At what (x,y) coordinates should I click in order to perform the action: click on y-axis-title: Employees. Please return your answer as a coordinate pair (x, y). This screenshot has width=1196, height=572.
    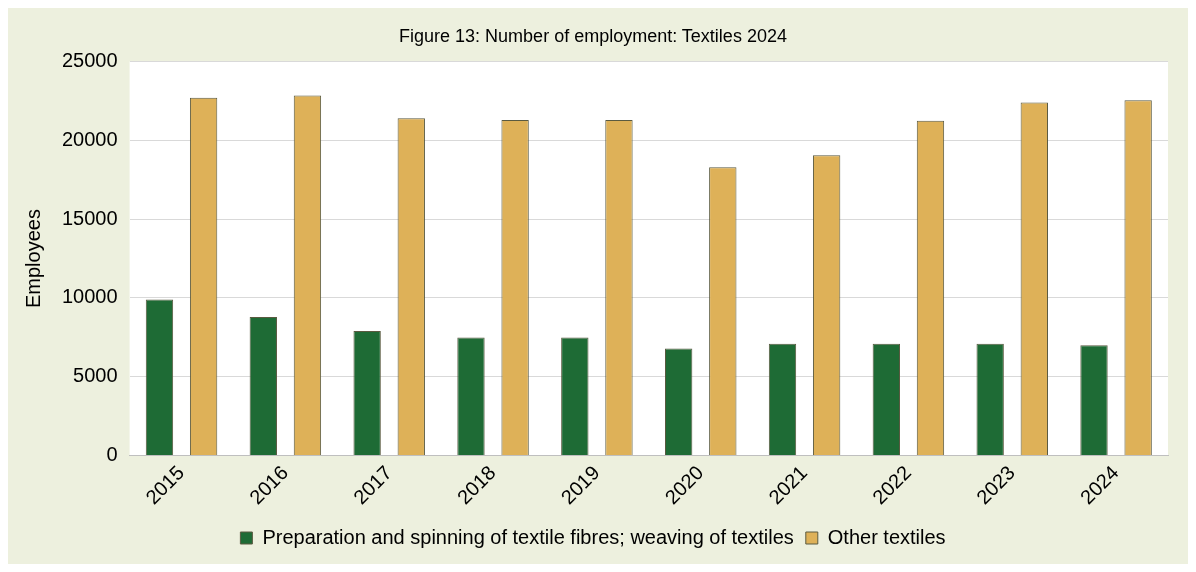
    Looking at the image, I should click on (32, 259).